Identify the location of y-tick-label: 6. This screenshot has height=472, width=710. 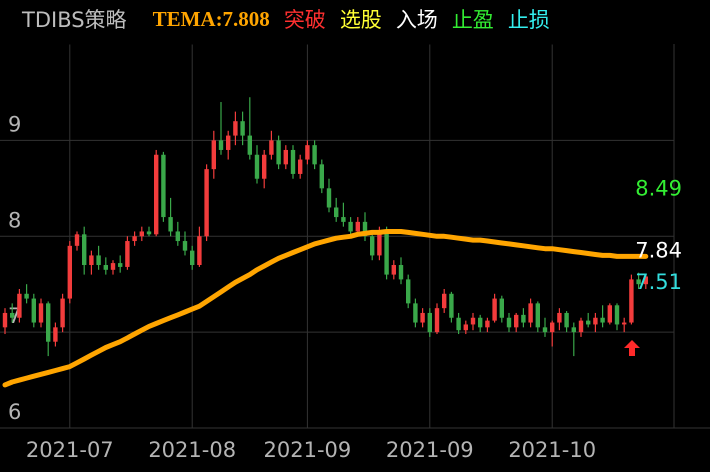
(14, 412).